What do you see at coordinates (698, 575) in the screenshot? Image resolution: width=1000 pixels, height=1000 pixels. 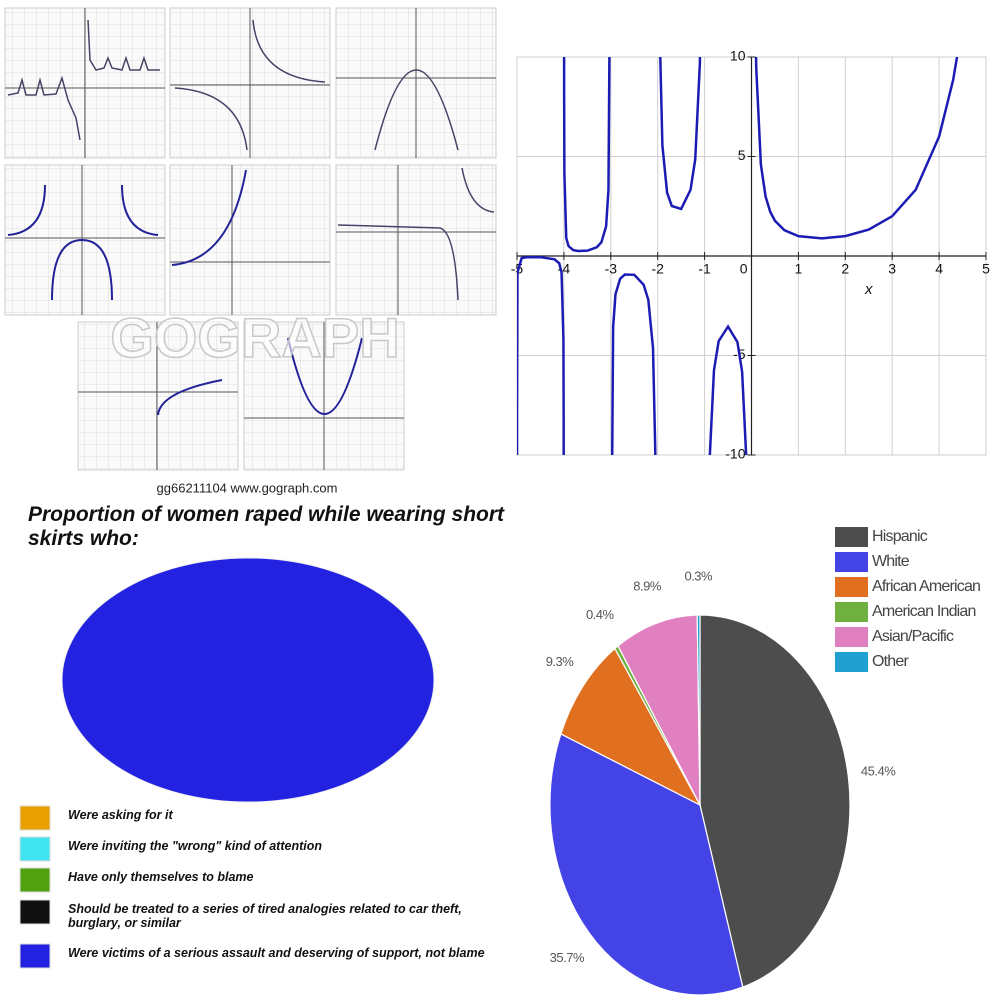 I see `value-label: 0.3%` at bounding box center [698, 575].